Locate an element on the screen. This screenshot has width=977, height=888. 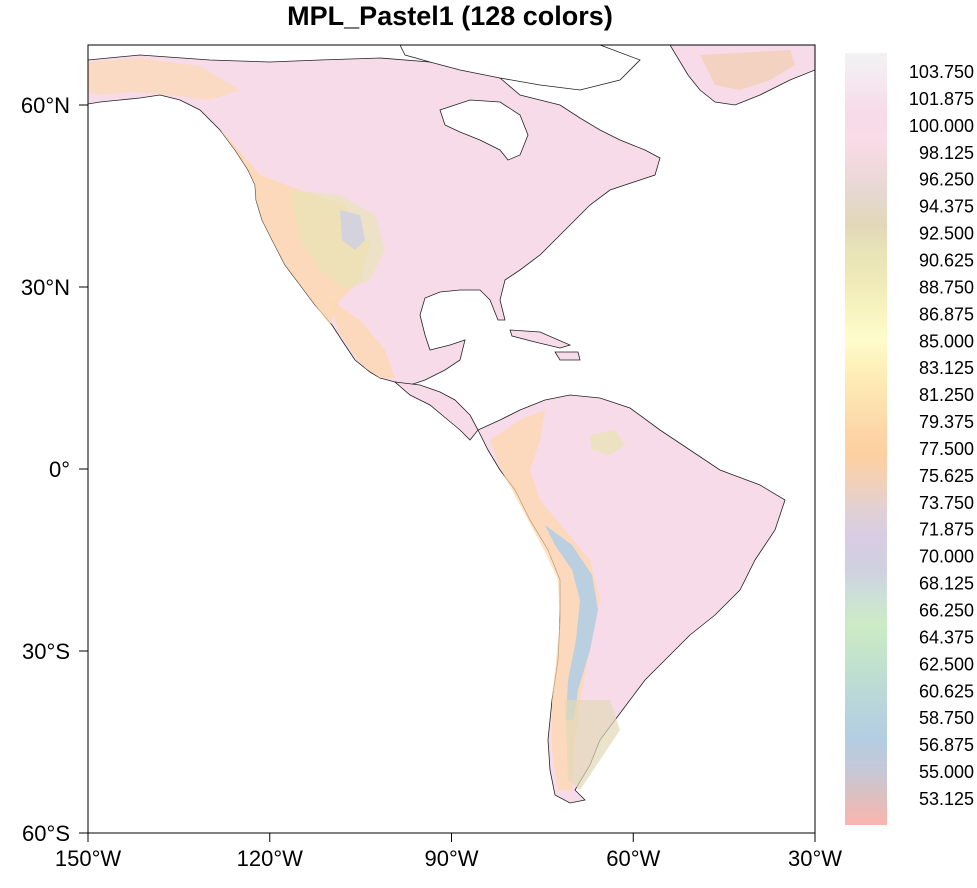
patagonia is located at coordinates (592, 745).